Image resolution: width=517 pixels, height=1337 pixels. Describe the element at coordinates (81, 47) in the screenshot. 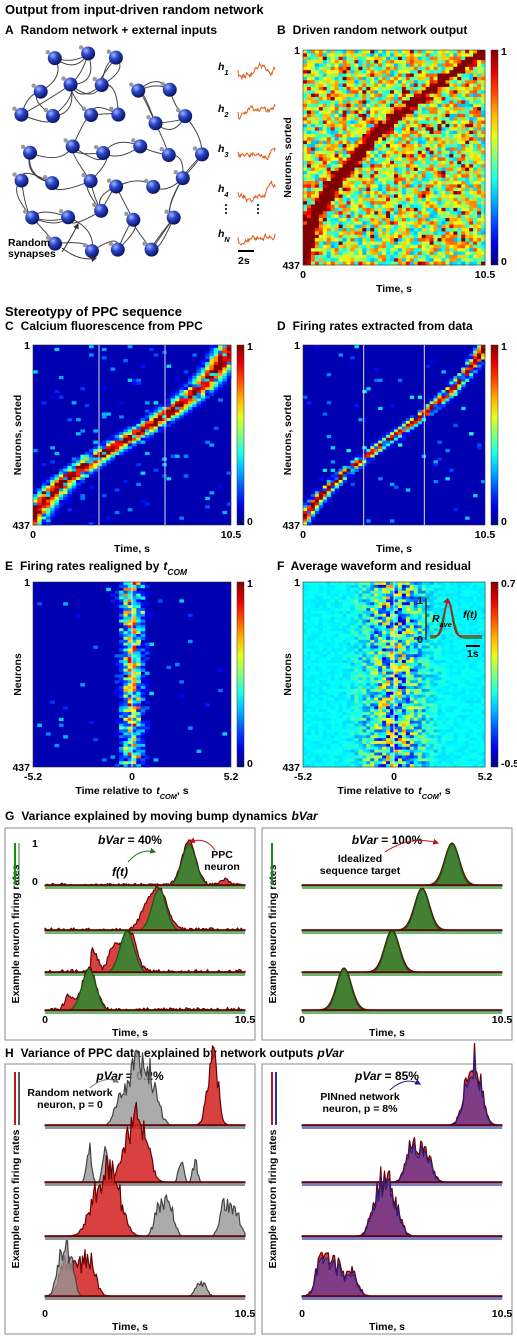

I see `synapse-dot` at that location.